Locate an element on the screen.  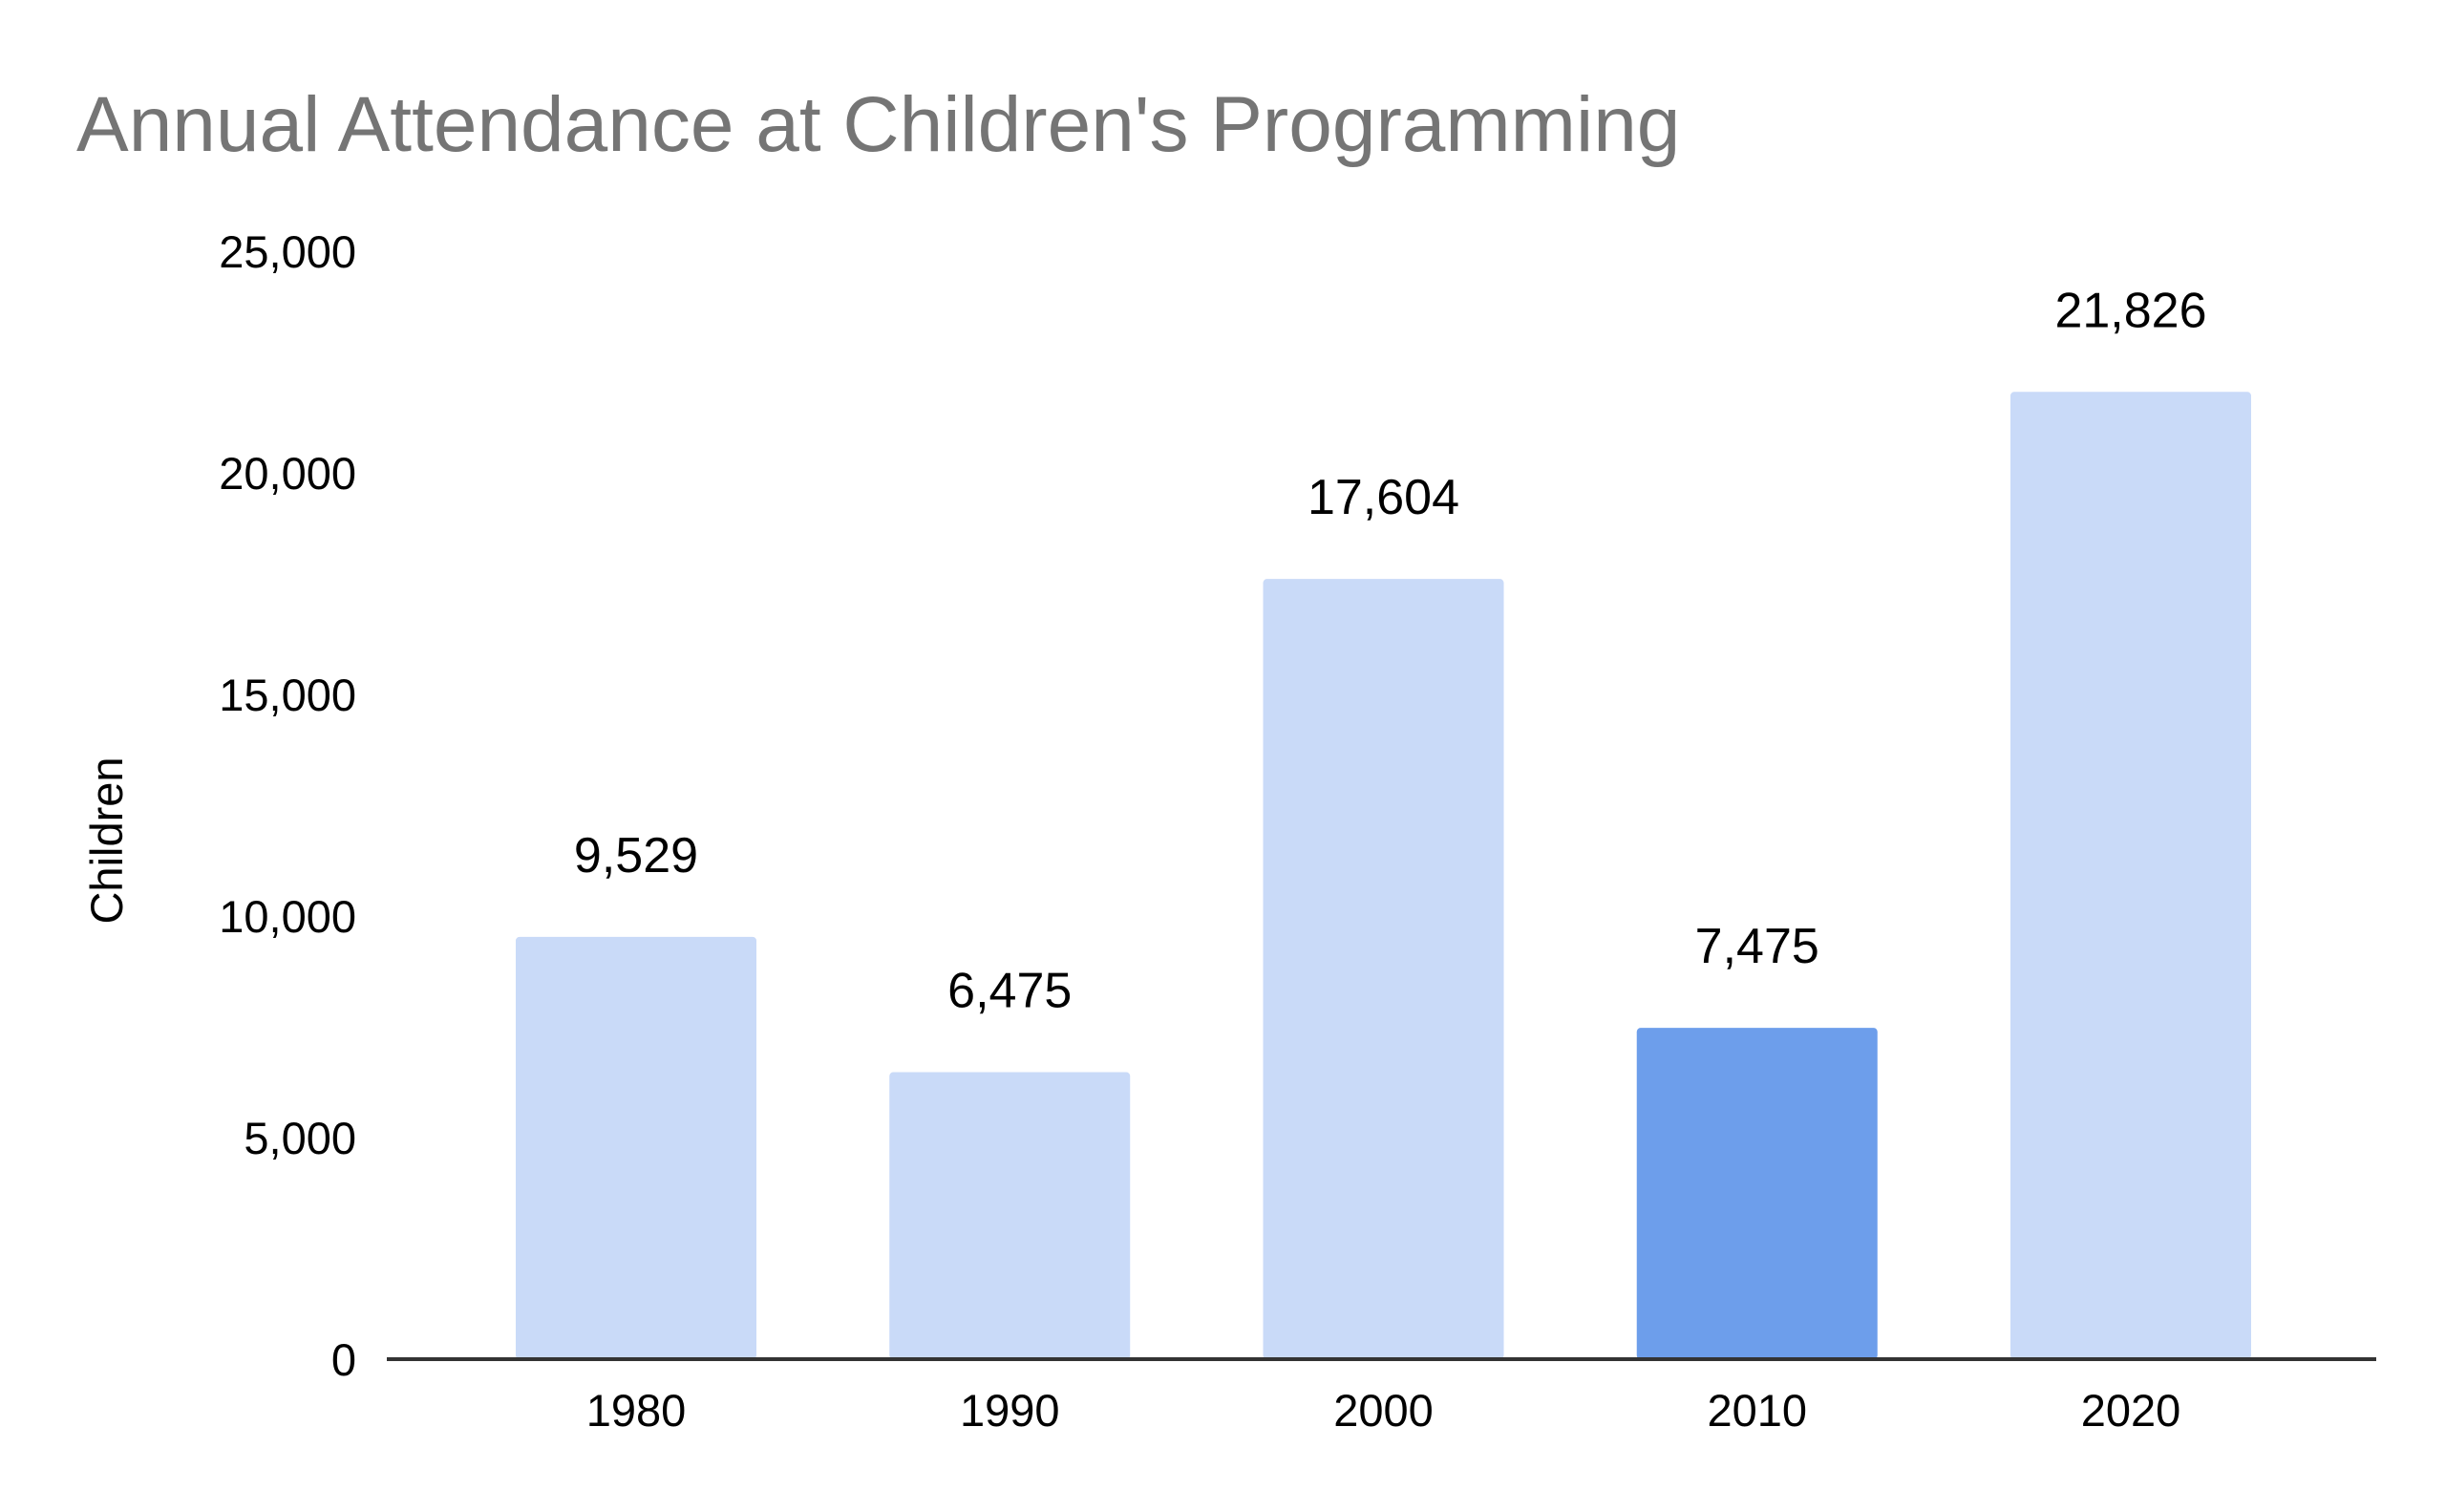
x-tick-label: 2000 is located at coordinates (1384, 1410).